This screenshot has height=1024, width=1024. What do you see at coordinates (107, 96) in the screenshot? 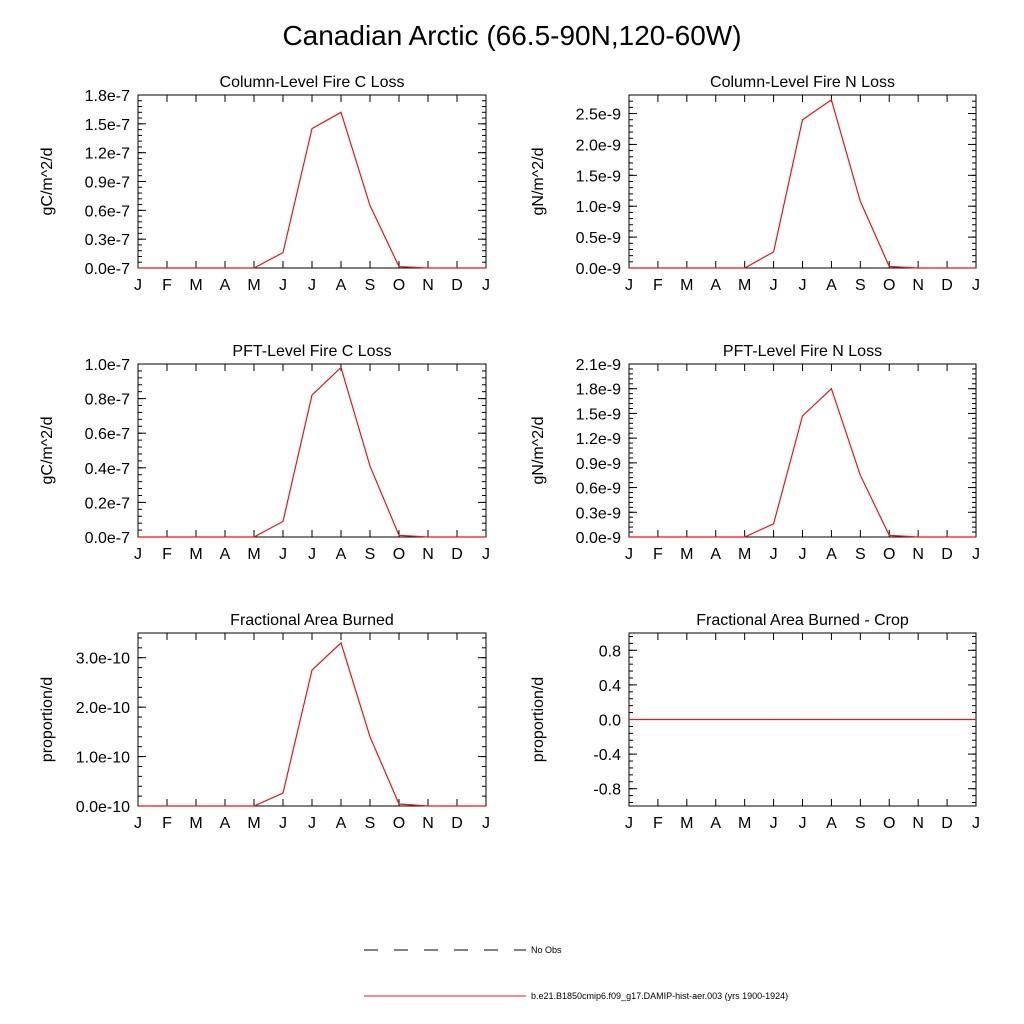
I see `y-tick-label: 1.8e-7` at bounding box center [107, 96].